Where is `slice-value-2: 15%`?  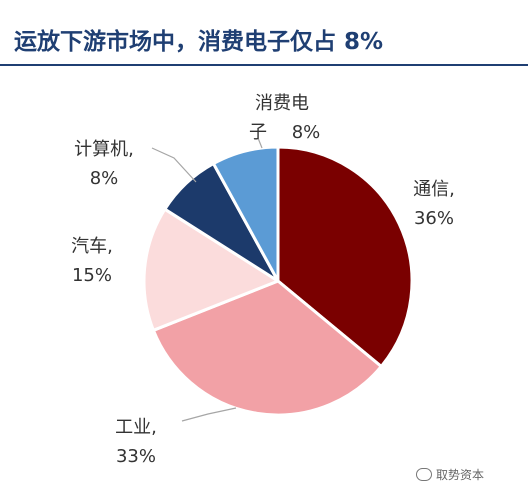 slice-value-2: 15% is located at coordinates (92, 275).